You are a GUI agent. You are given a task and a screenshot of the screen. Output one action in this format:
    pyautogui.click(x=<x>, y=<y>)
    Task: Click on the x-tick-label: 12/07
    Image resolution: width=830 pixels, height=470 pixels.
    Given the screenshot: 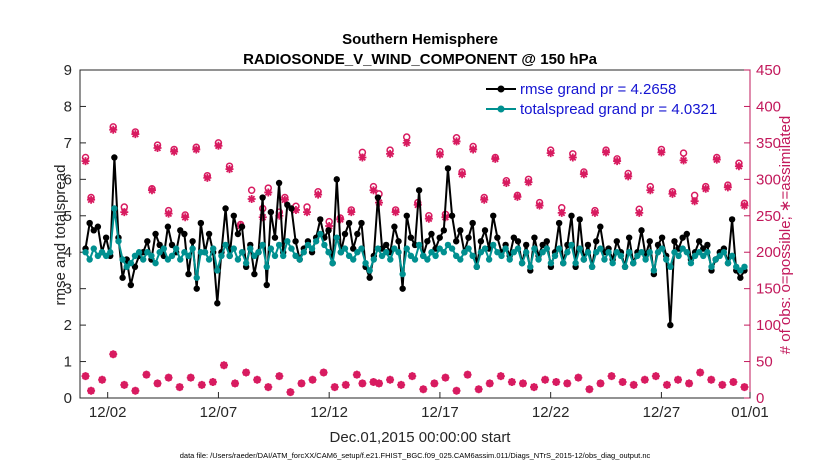 What is the action you would take?
    pyautogui.click(x=219, y=412)
    